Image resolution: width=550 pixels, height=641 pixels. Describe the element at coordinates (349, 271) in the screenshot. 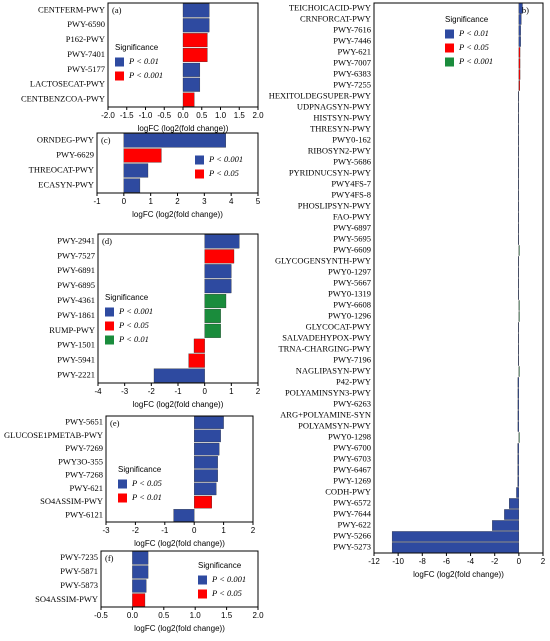

I see `category-label: PWY0-1297` at that location.